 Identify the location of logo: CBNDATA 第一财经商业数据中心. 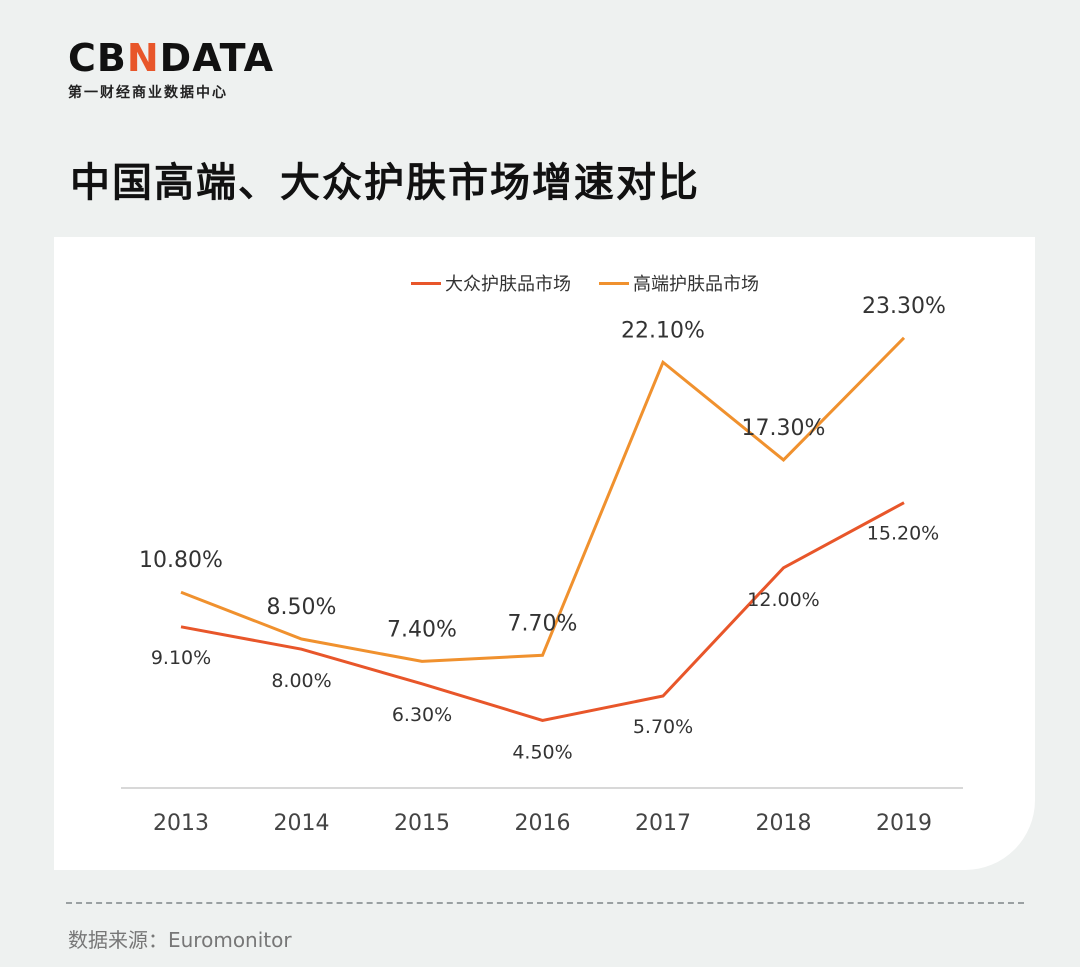
(171, 70).